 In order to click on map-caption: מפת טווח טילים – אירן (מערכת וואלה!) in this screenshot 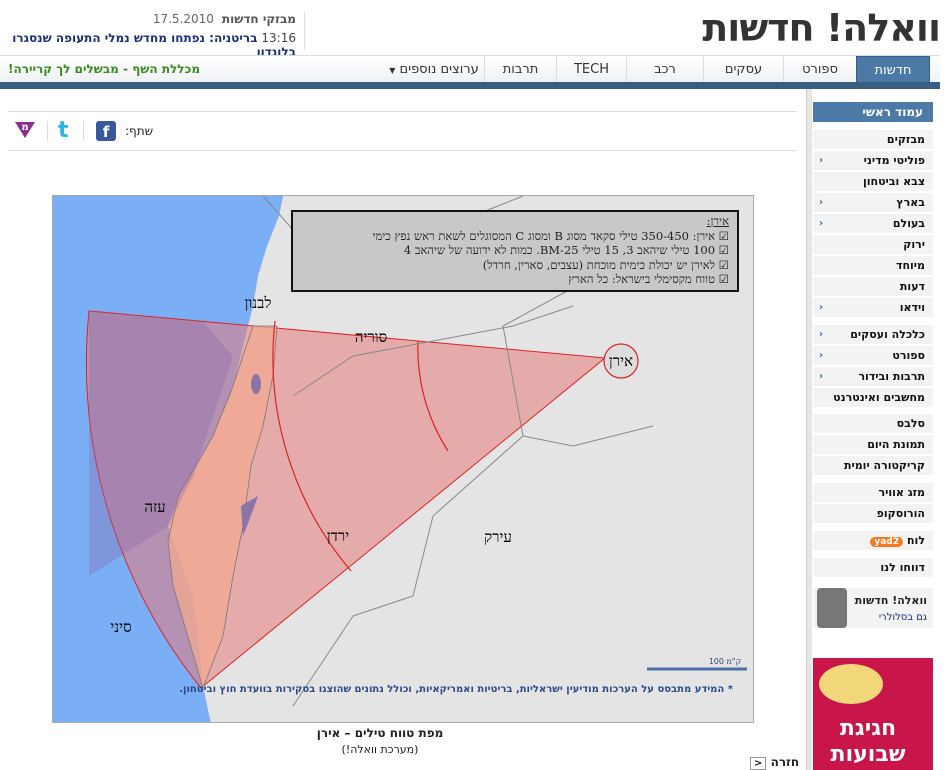, I will do `click(380, 741)`.